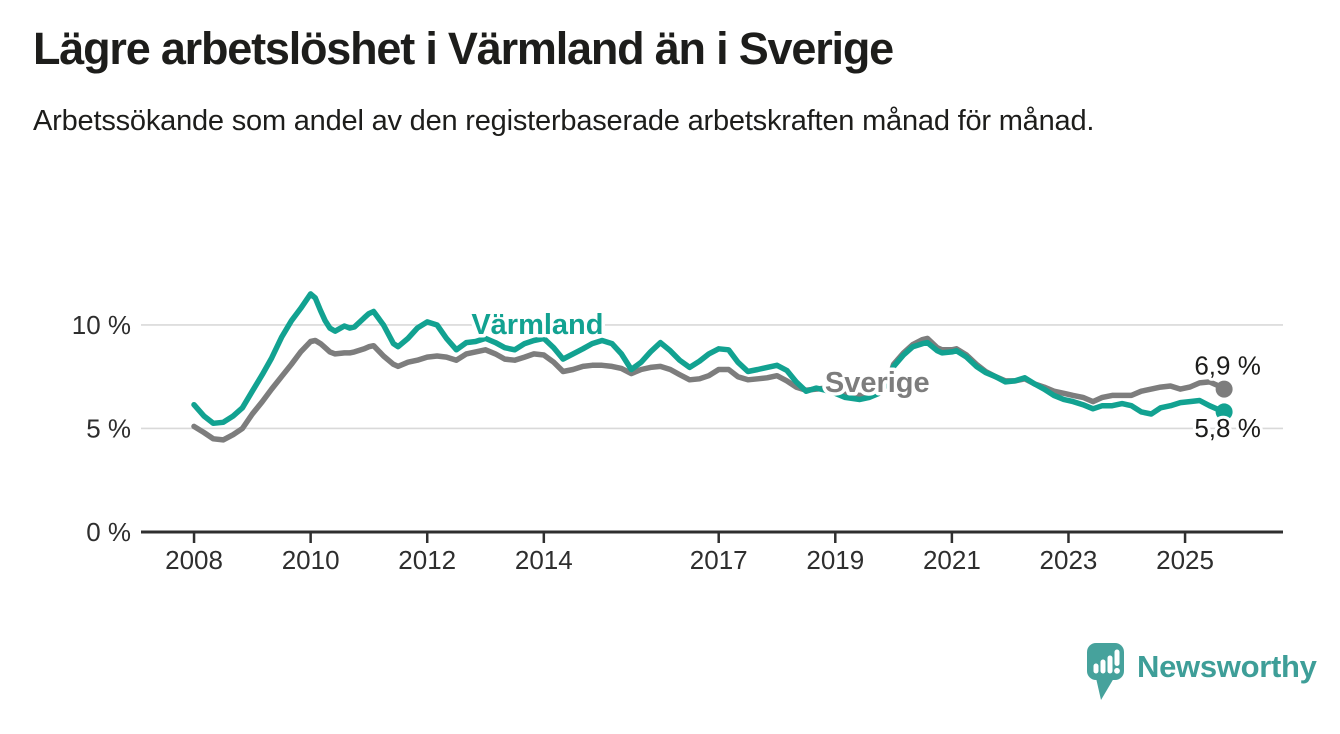  I want to click on y-tick-label: 10 %, so click(101, 325).